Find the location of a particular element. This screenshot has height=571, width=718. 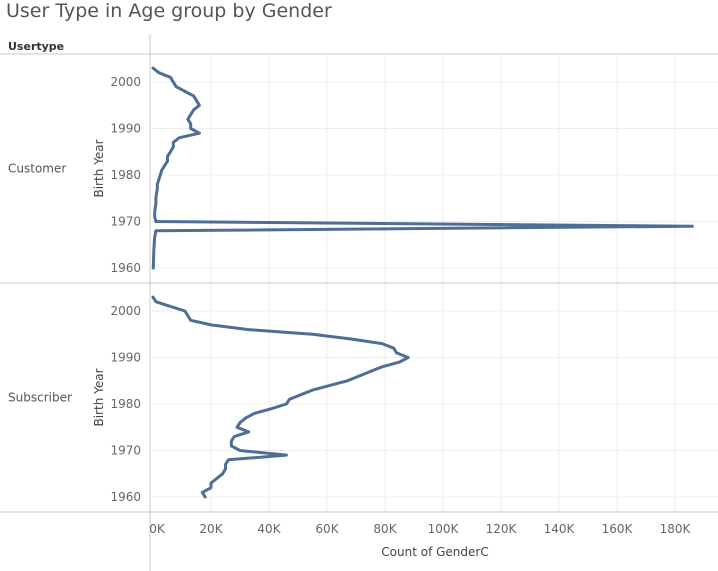

x-axis-title: Count of GenderC is located at coordinates (434, 552).